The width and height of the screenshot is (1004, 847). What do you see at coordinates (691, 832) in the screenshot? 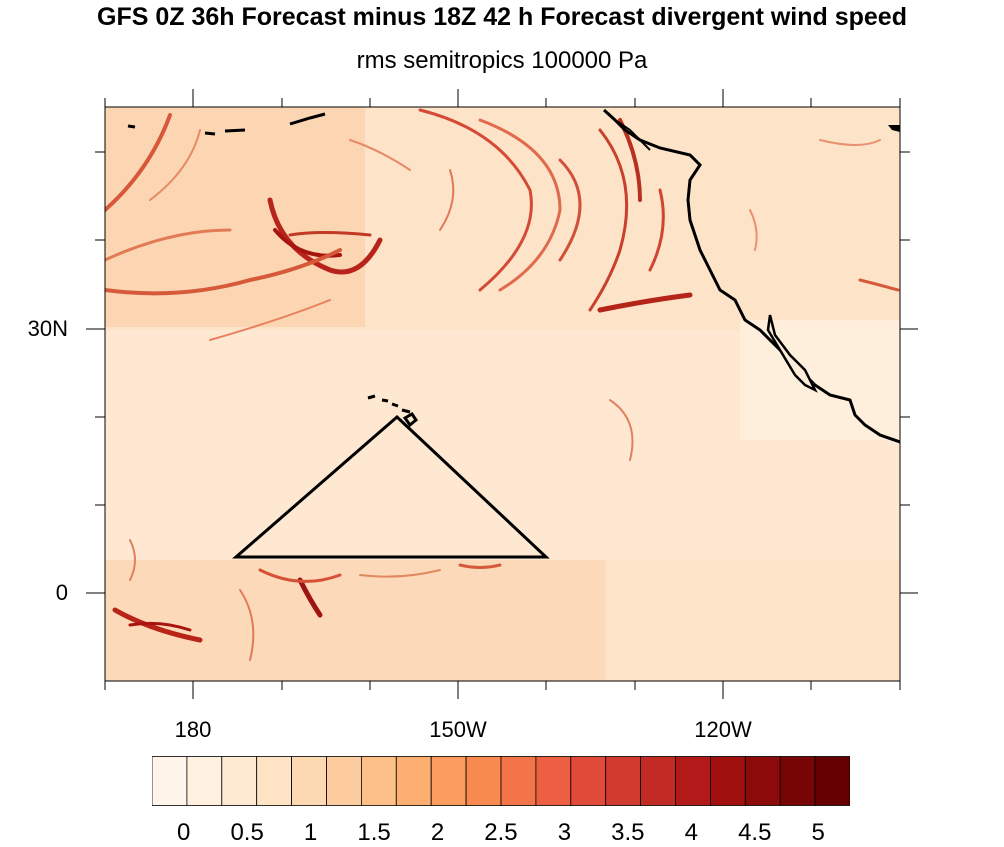
I see `colorbar-label: 4` at bounding box center [691, 832].